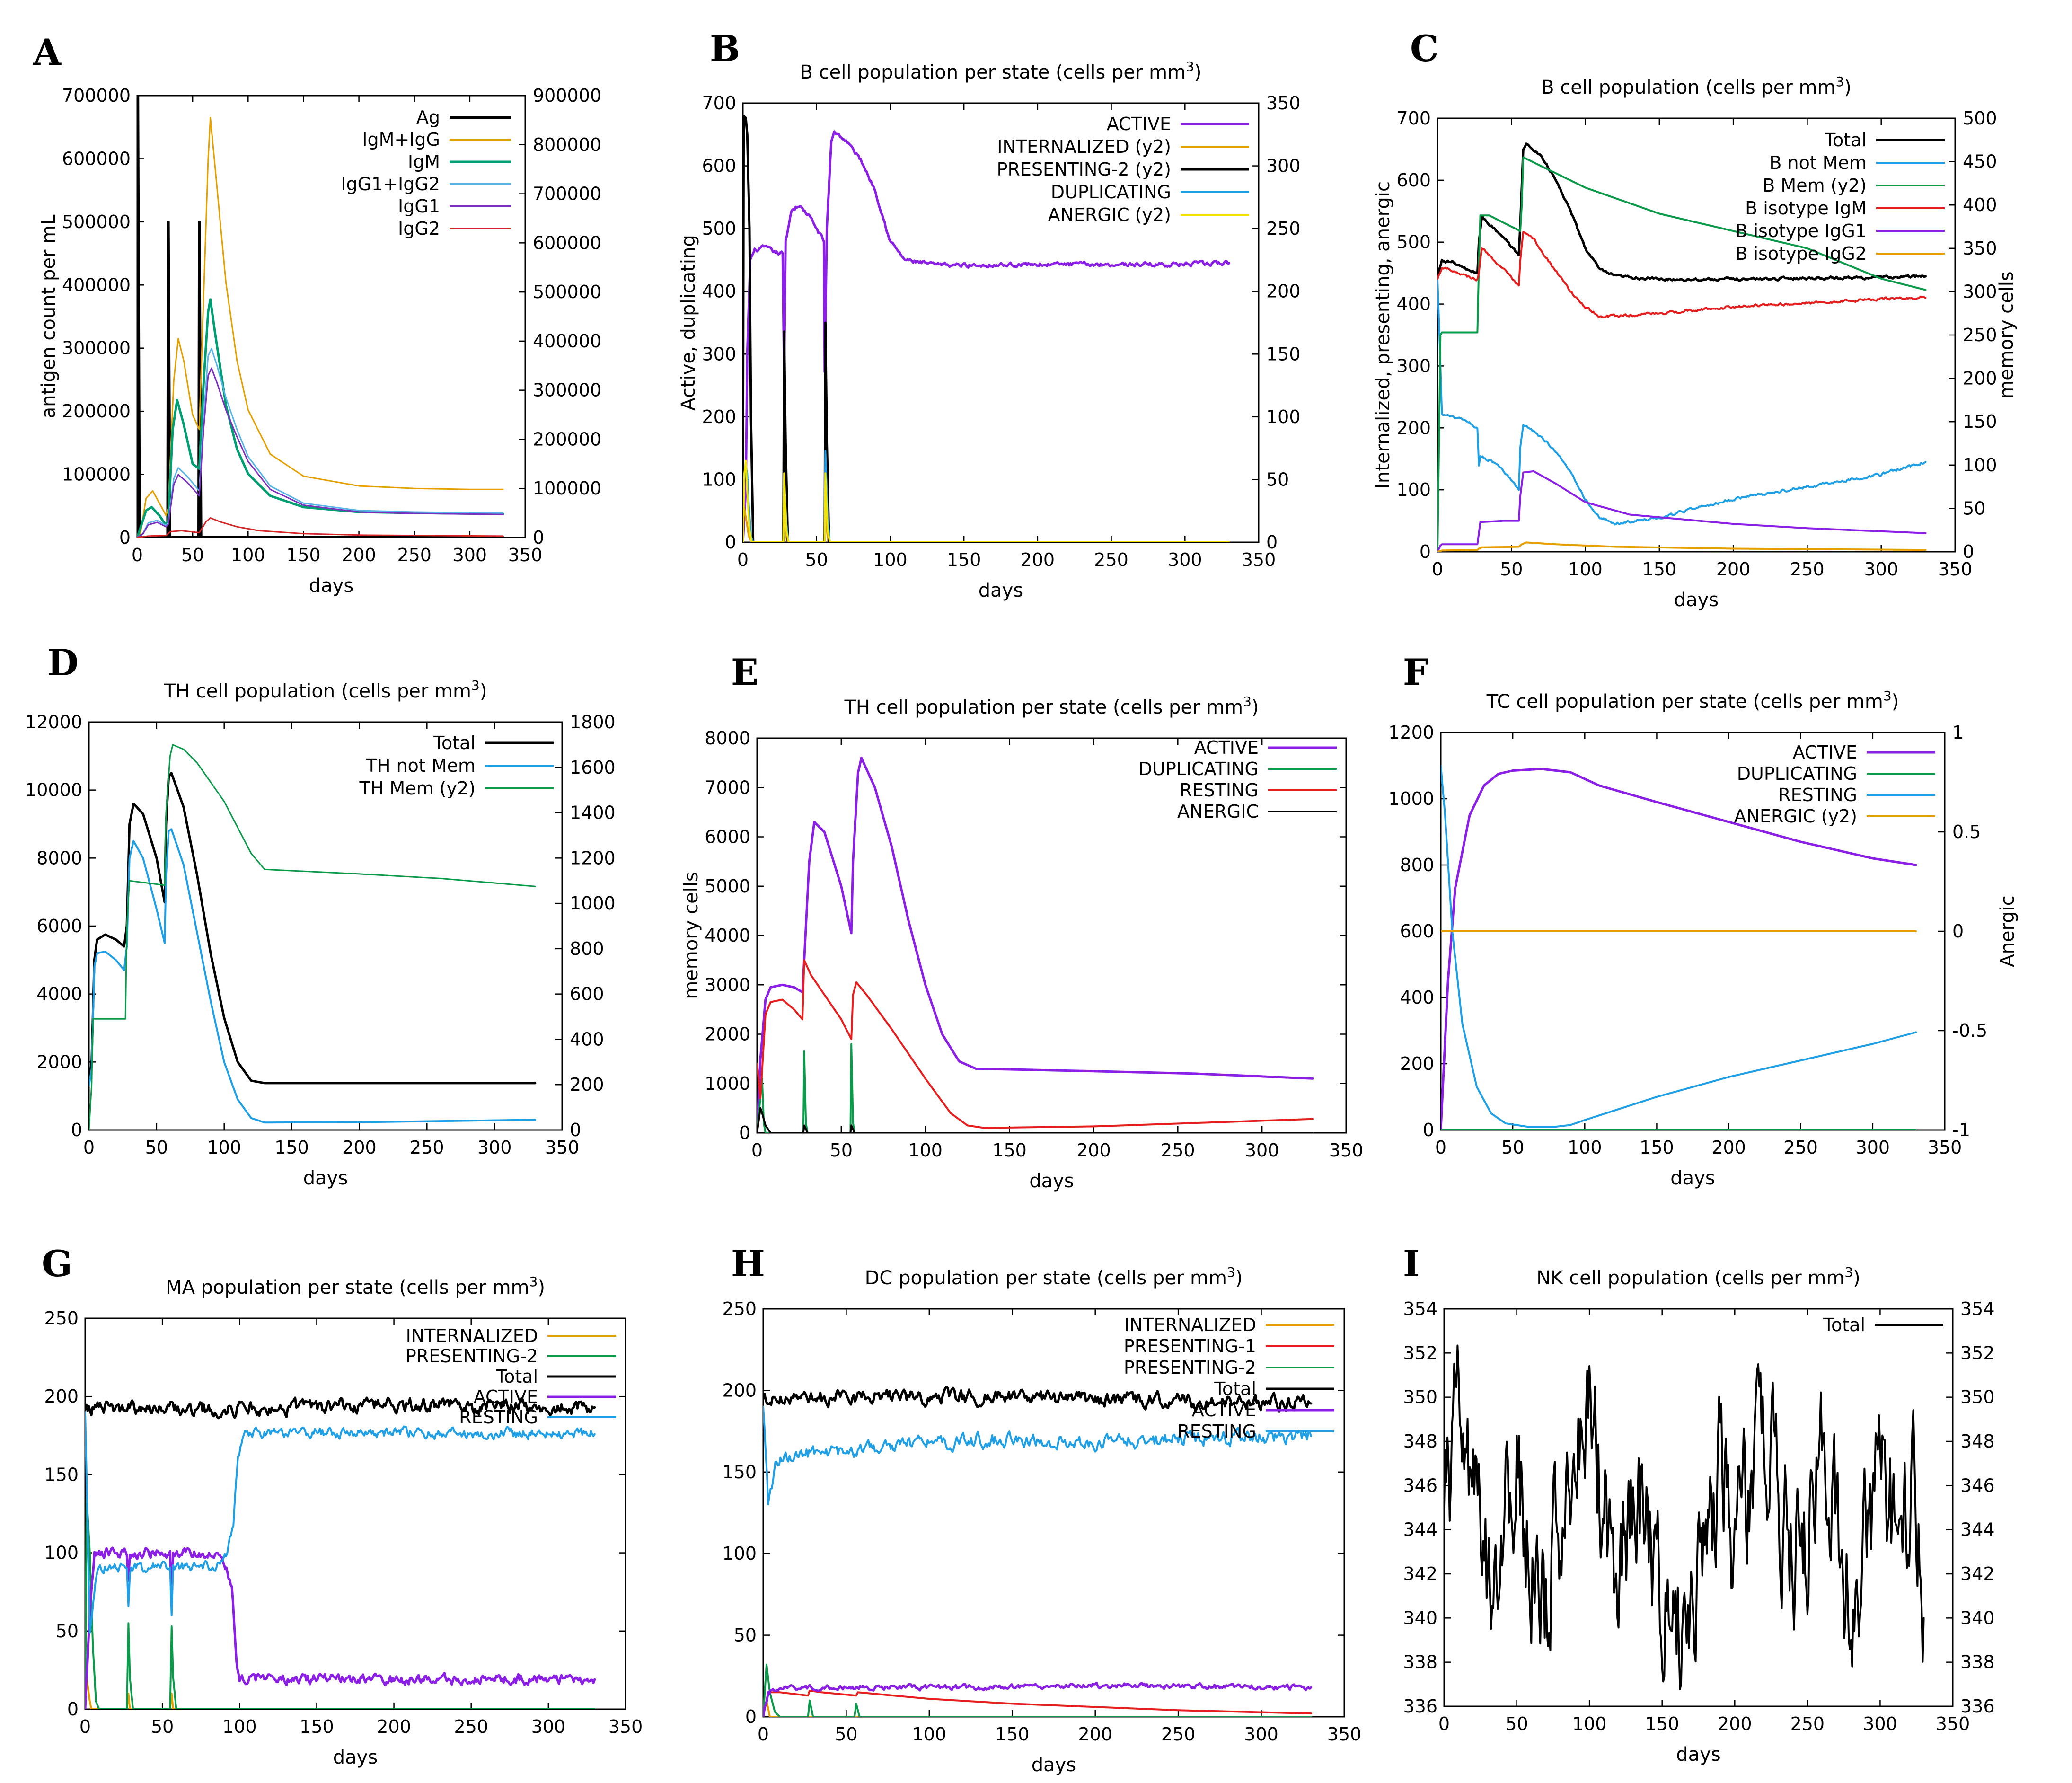 The image size is (2072, 1783). Describe the element at coordinates (1383, 335) in the screenshot. I see `y-axis-label: Internalized, presenting, anergic` at that location.